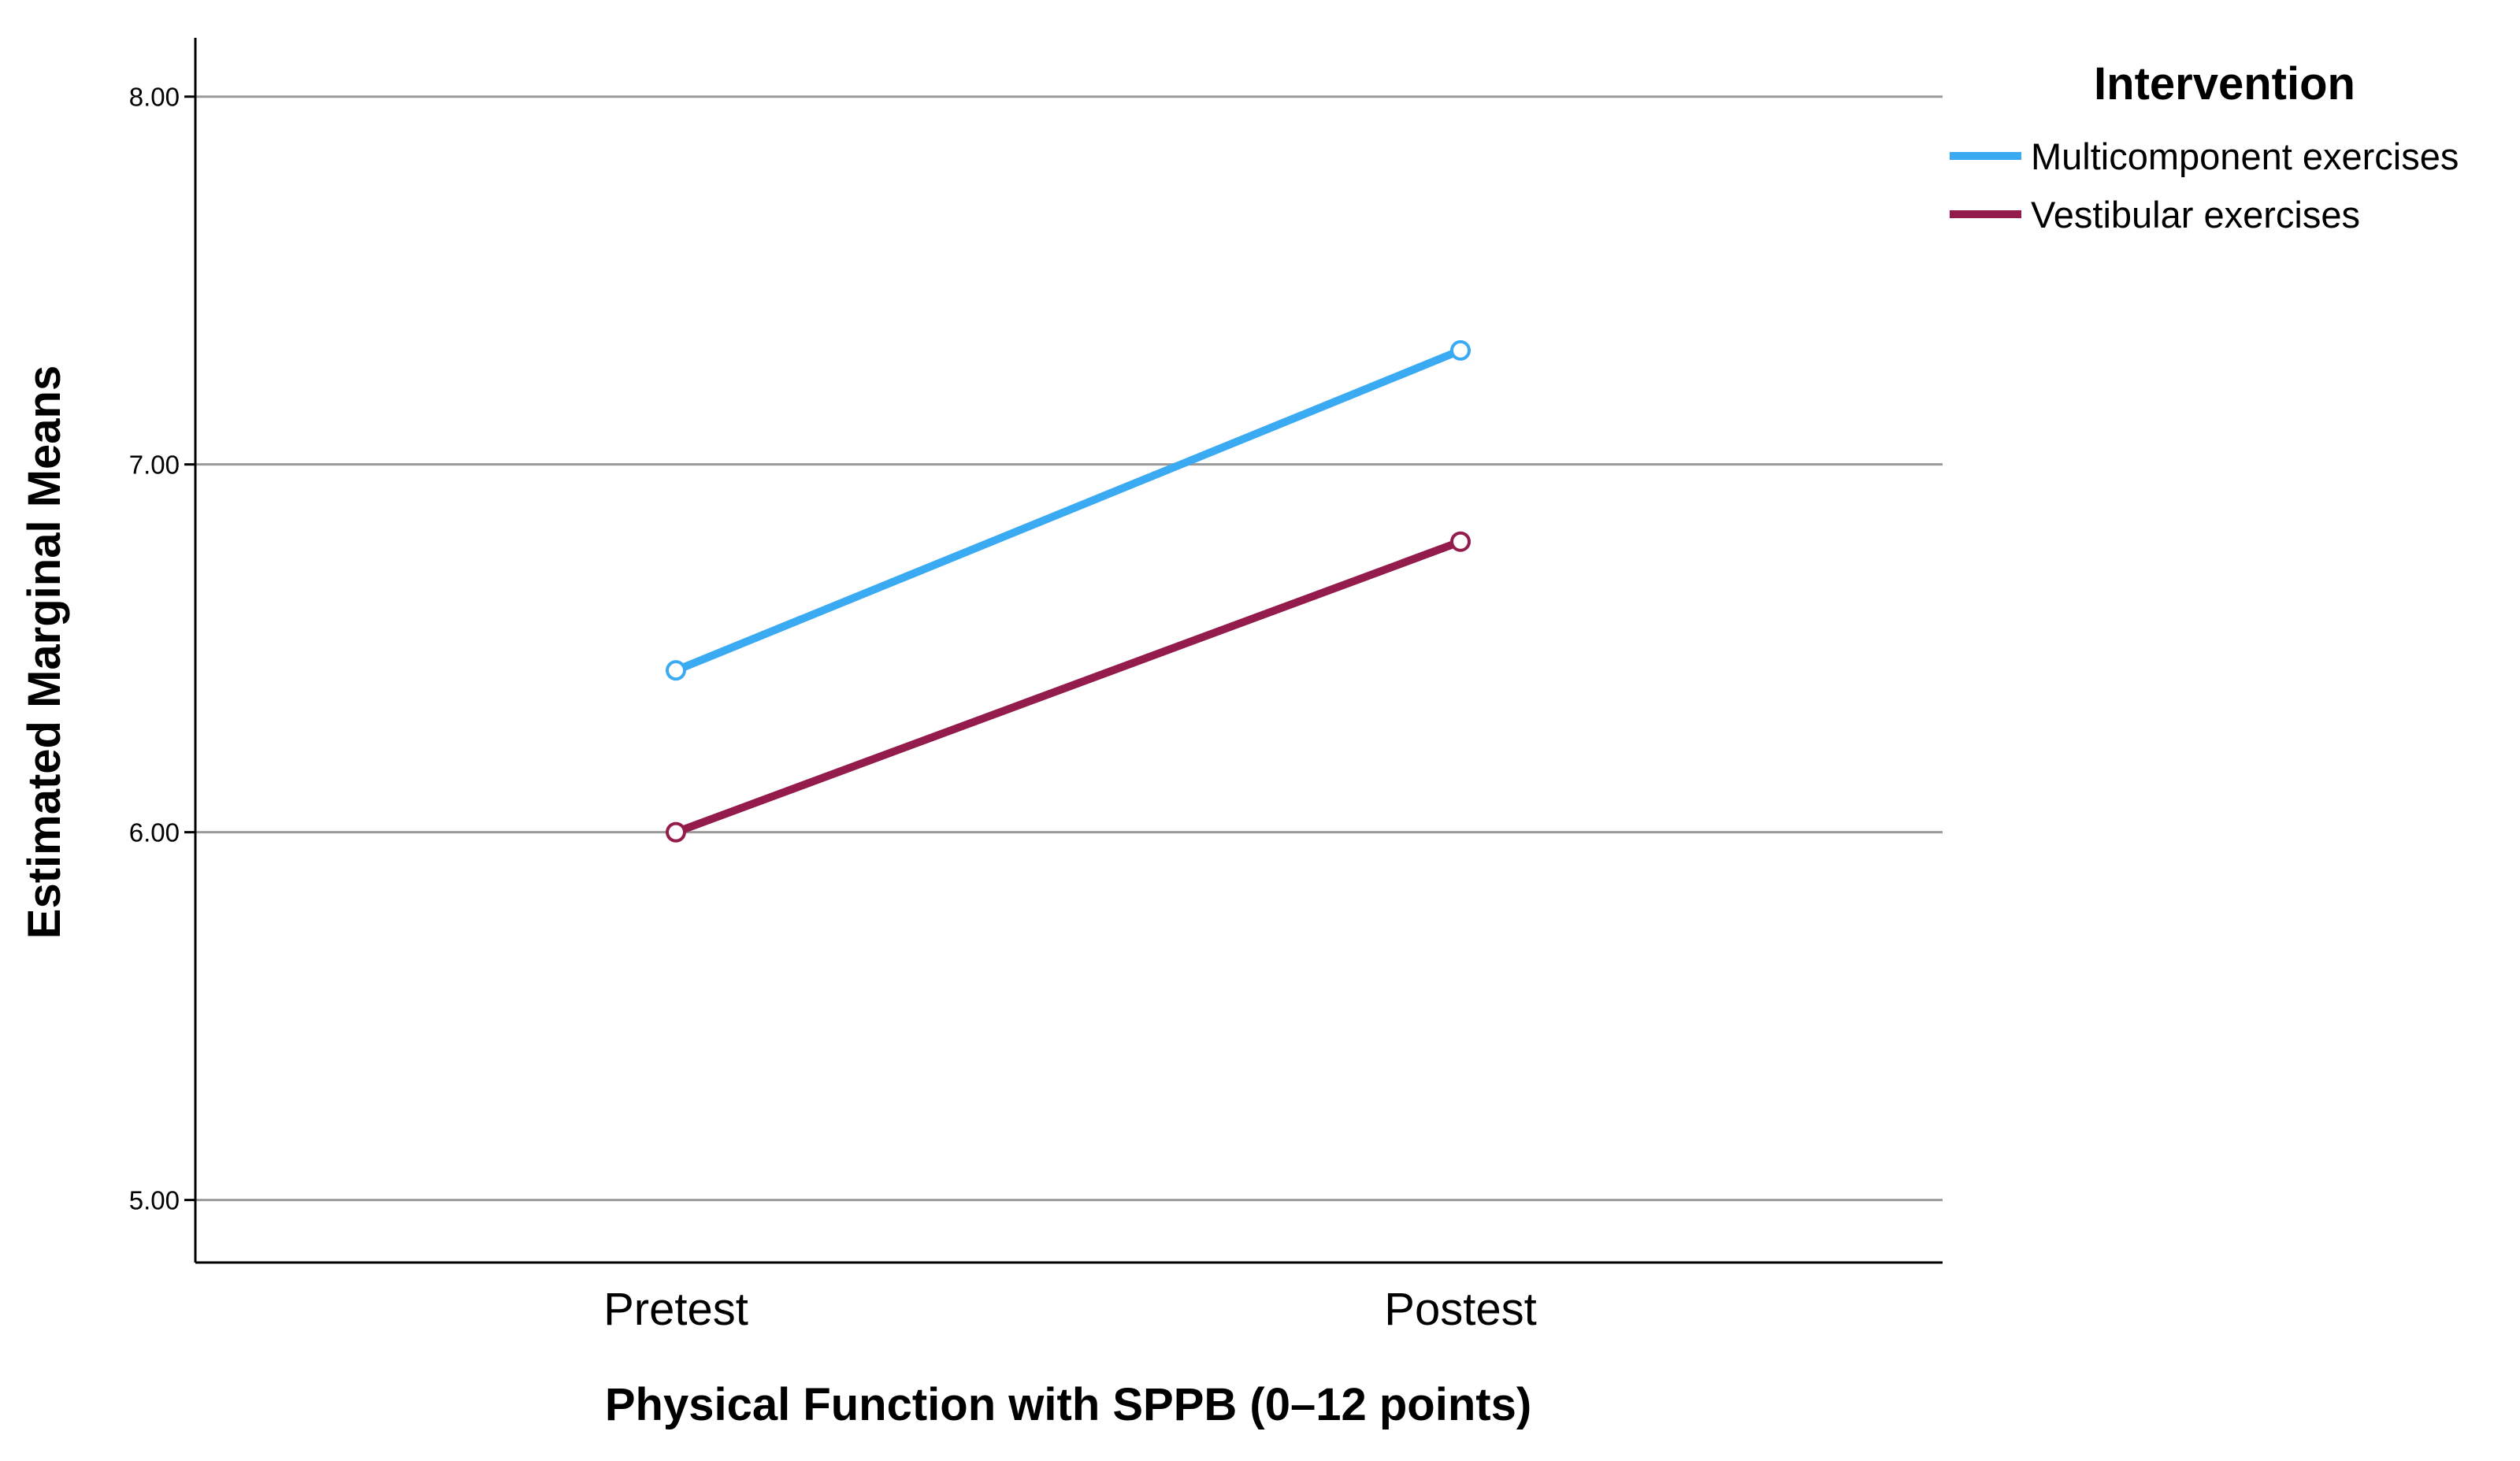  What do you see at coordinates (1070, 1309) in the screenshot?
I see `x-tick-labels: Pretest Postest` at bounding box center [1070, 1309].